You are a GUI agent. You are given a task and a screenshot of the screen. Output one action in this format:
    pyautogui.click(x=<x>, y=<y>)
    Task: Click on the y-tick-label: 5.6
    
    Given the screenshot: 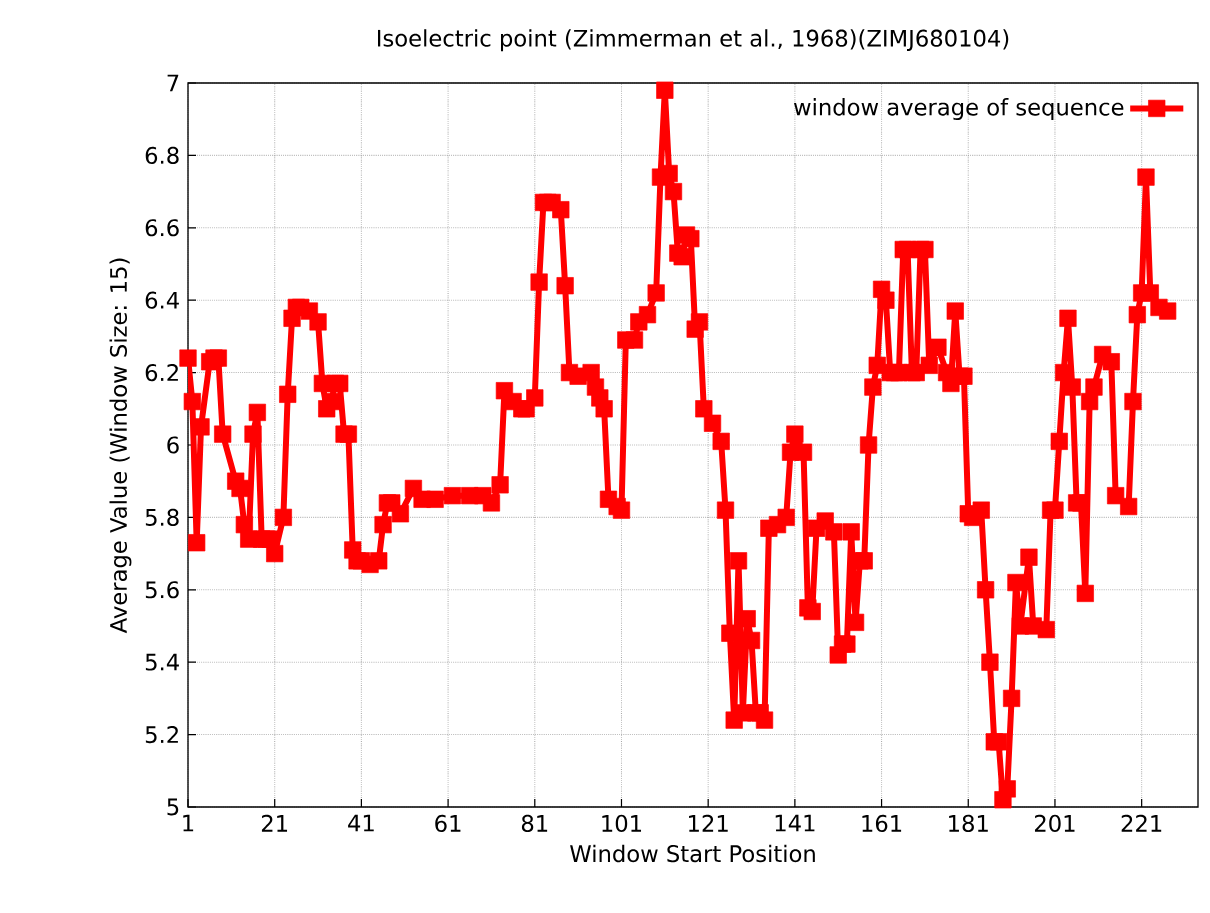 What is the action you would take?
    pyautogui.click(x=162, y=590)
    